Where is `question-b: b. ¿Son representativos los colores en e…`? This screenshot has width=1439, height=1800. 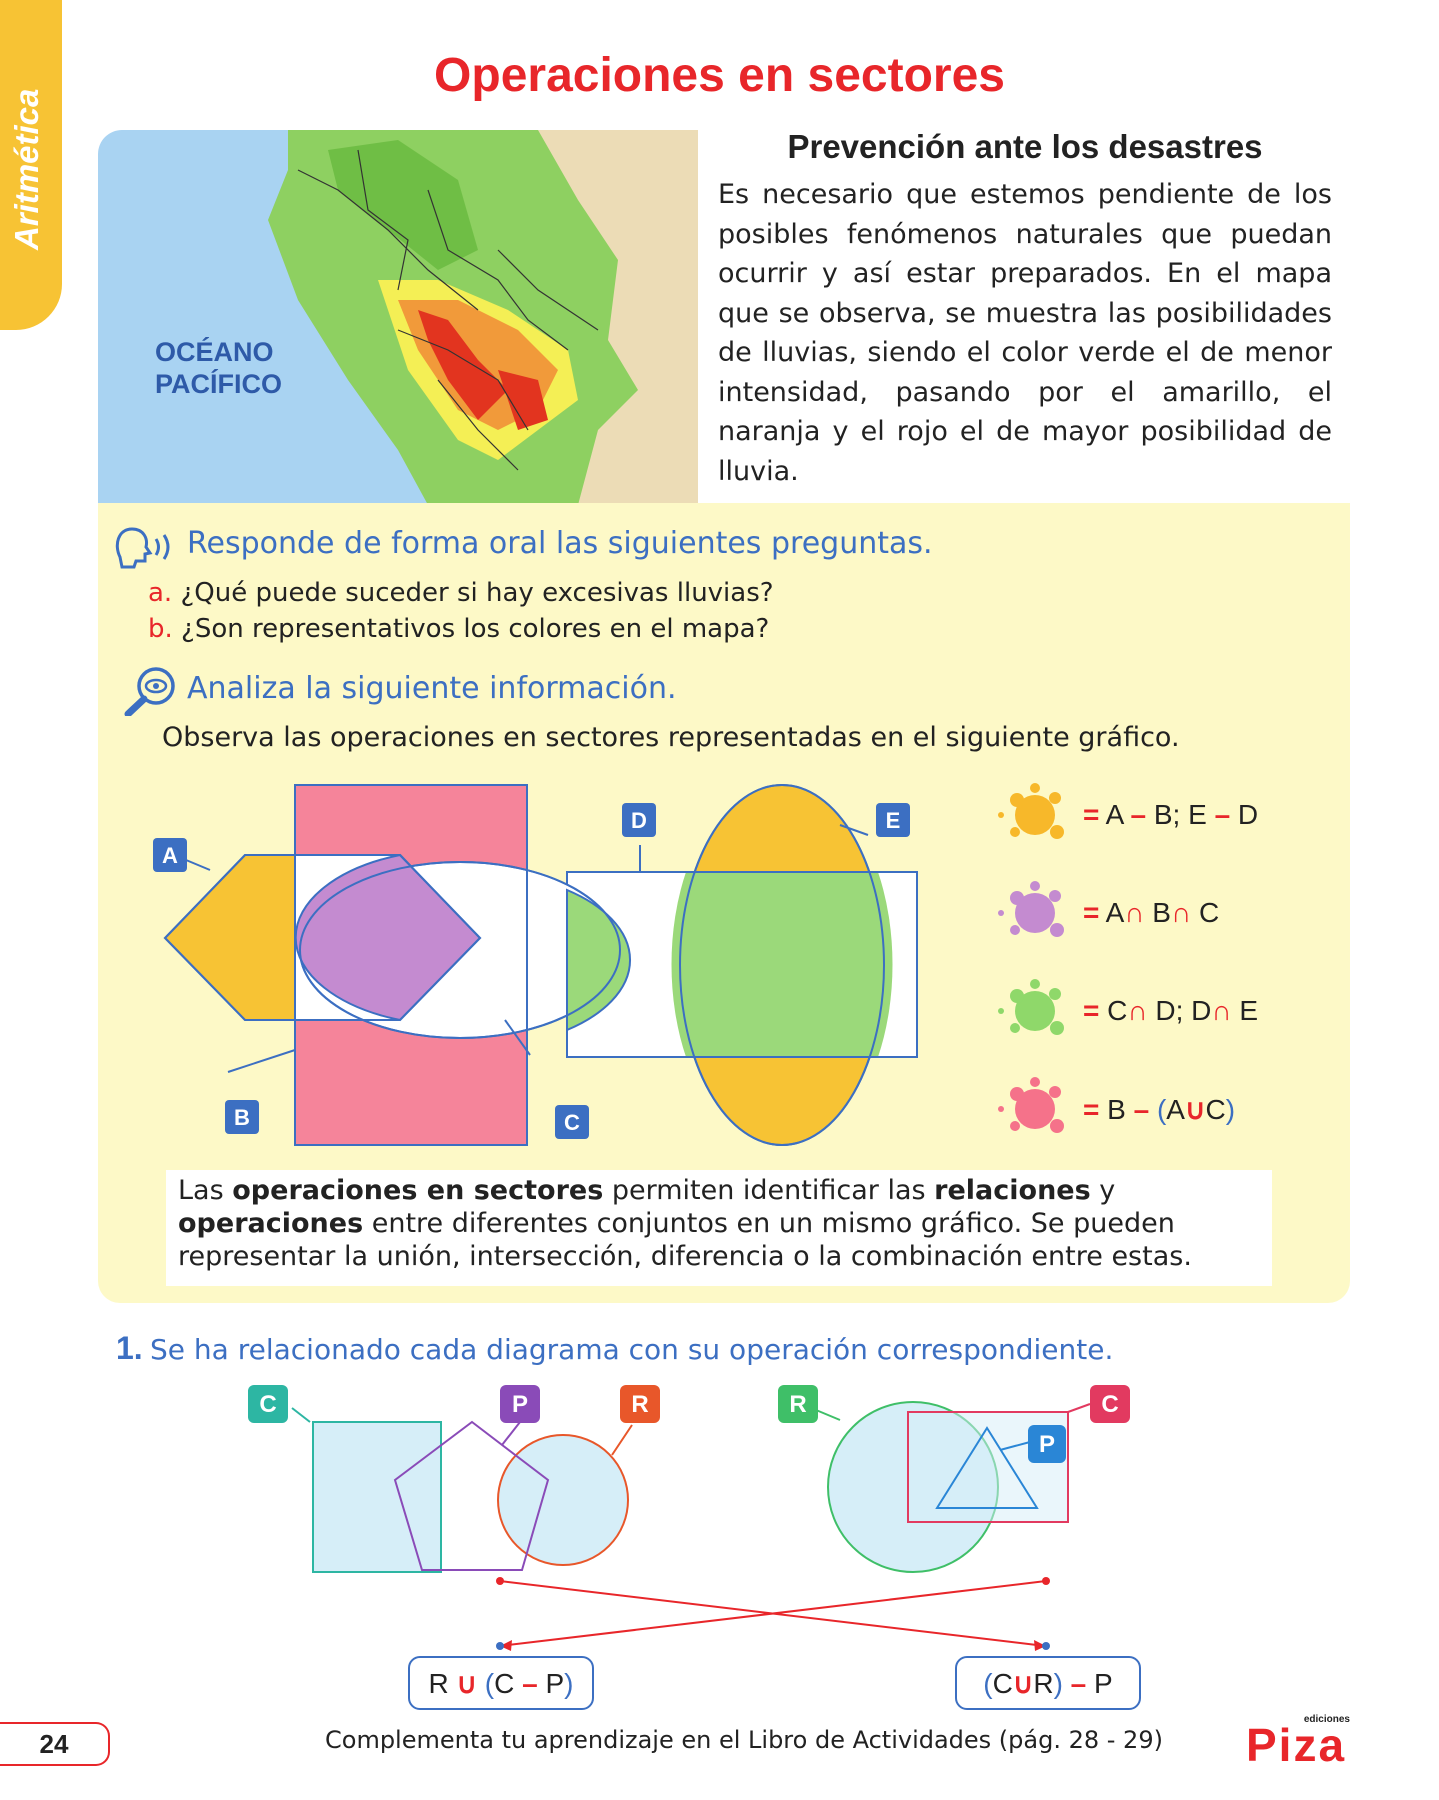
question-b: b. ¿Son representativos los colores en e… is located at coordinates (458, 629).